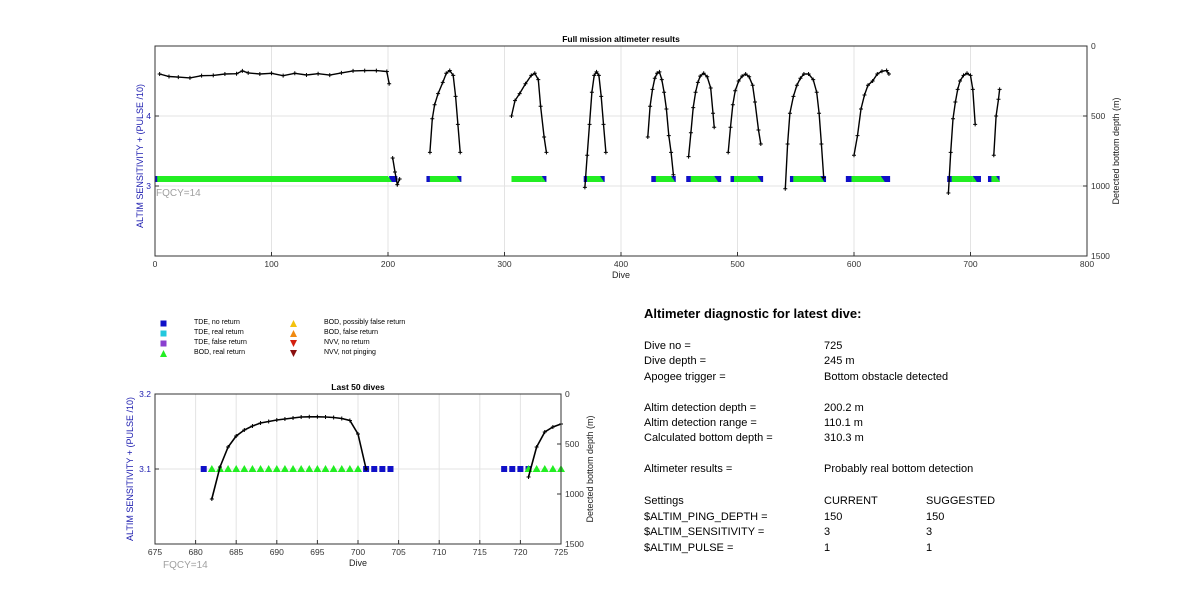 This screenshot has height=611, width=1200. Describe the element at coordinates (220, 342) in the screenshot. I see `legend-label: TDE, false return` at that location.